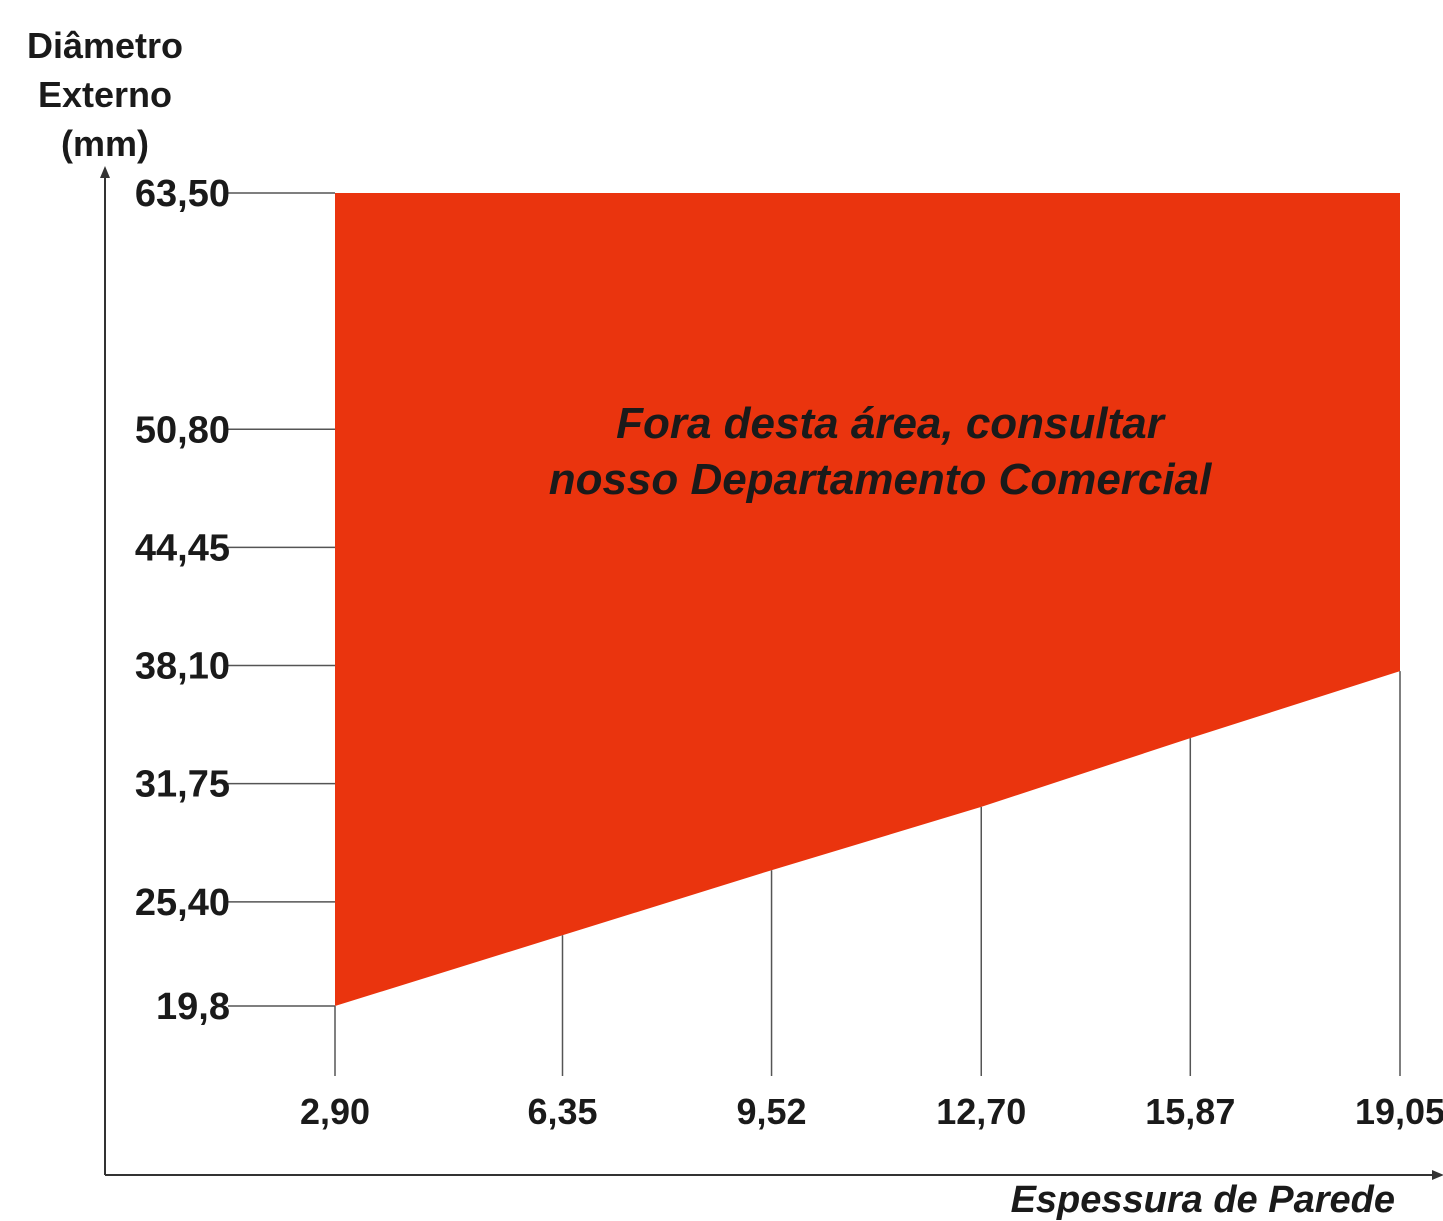  Describe the element at coordinates (105, 94) in the screenshot. I see `y-axis-label-line-2: Externo` at that location.